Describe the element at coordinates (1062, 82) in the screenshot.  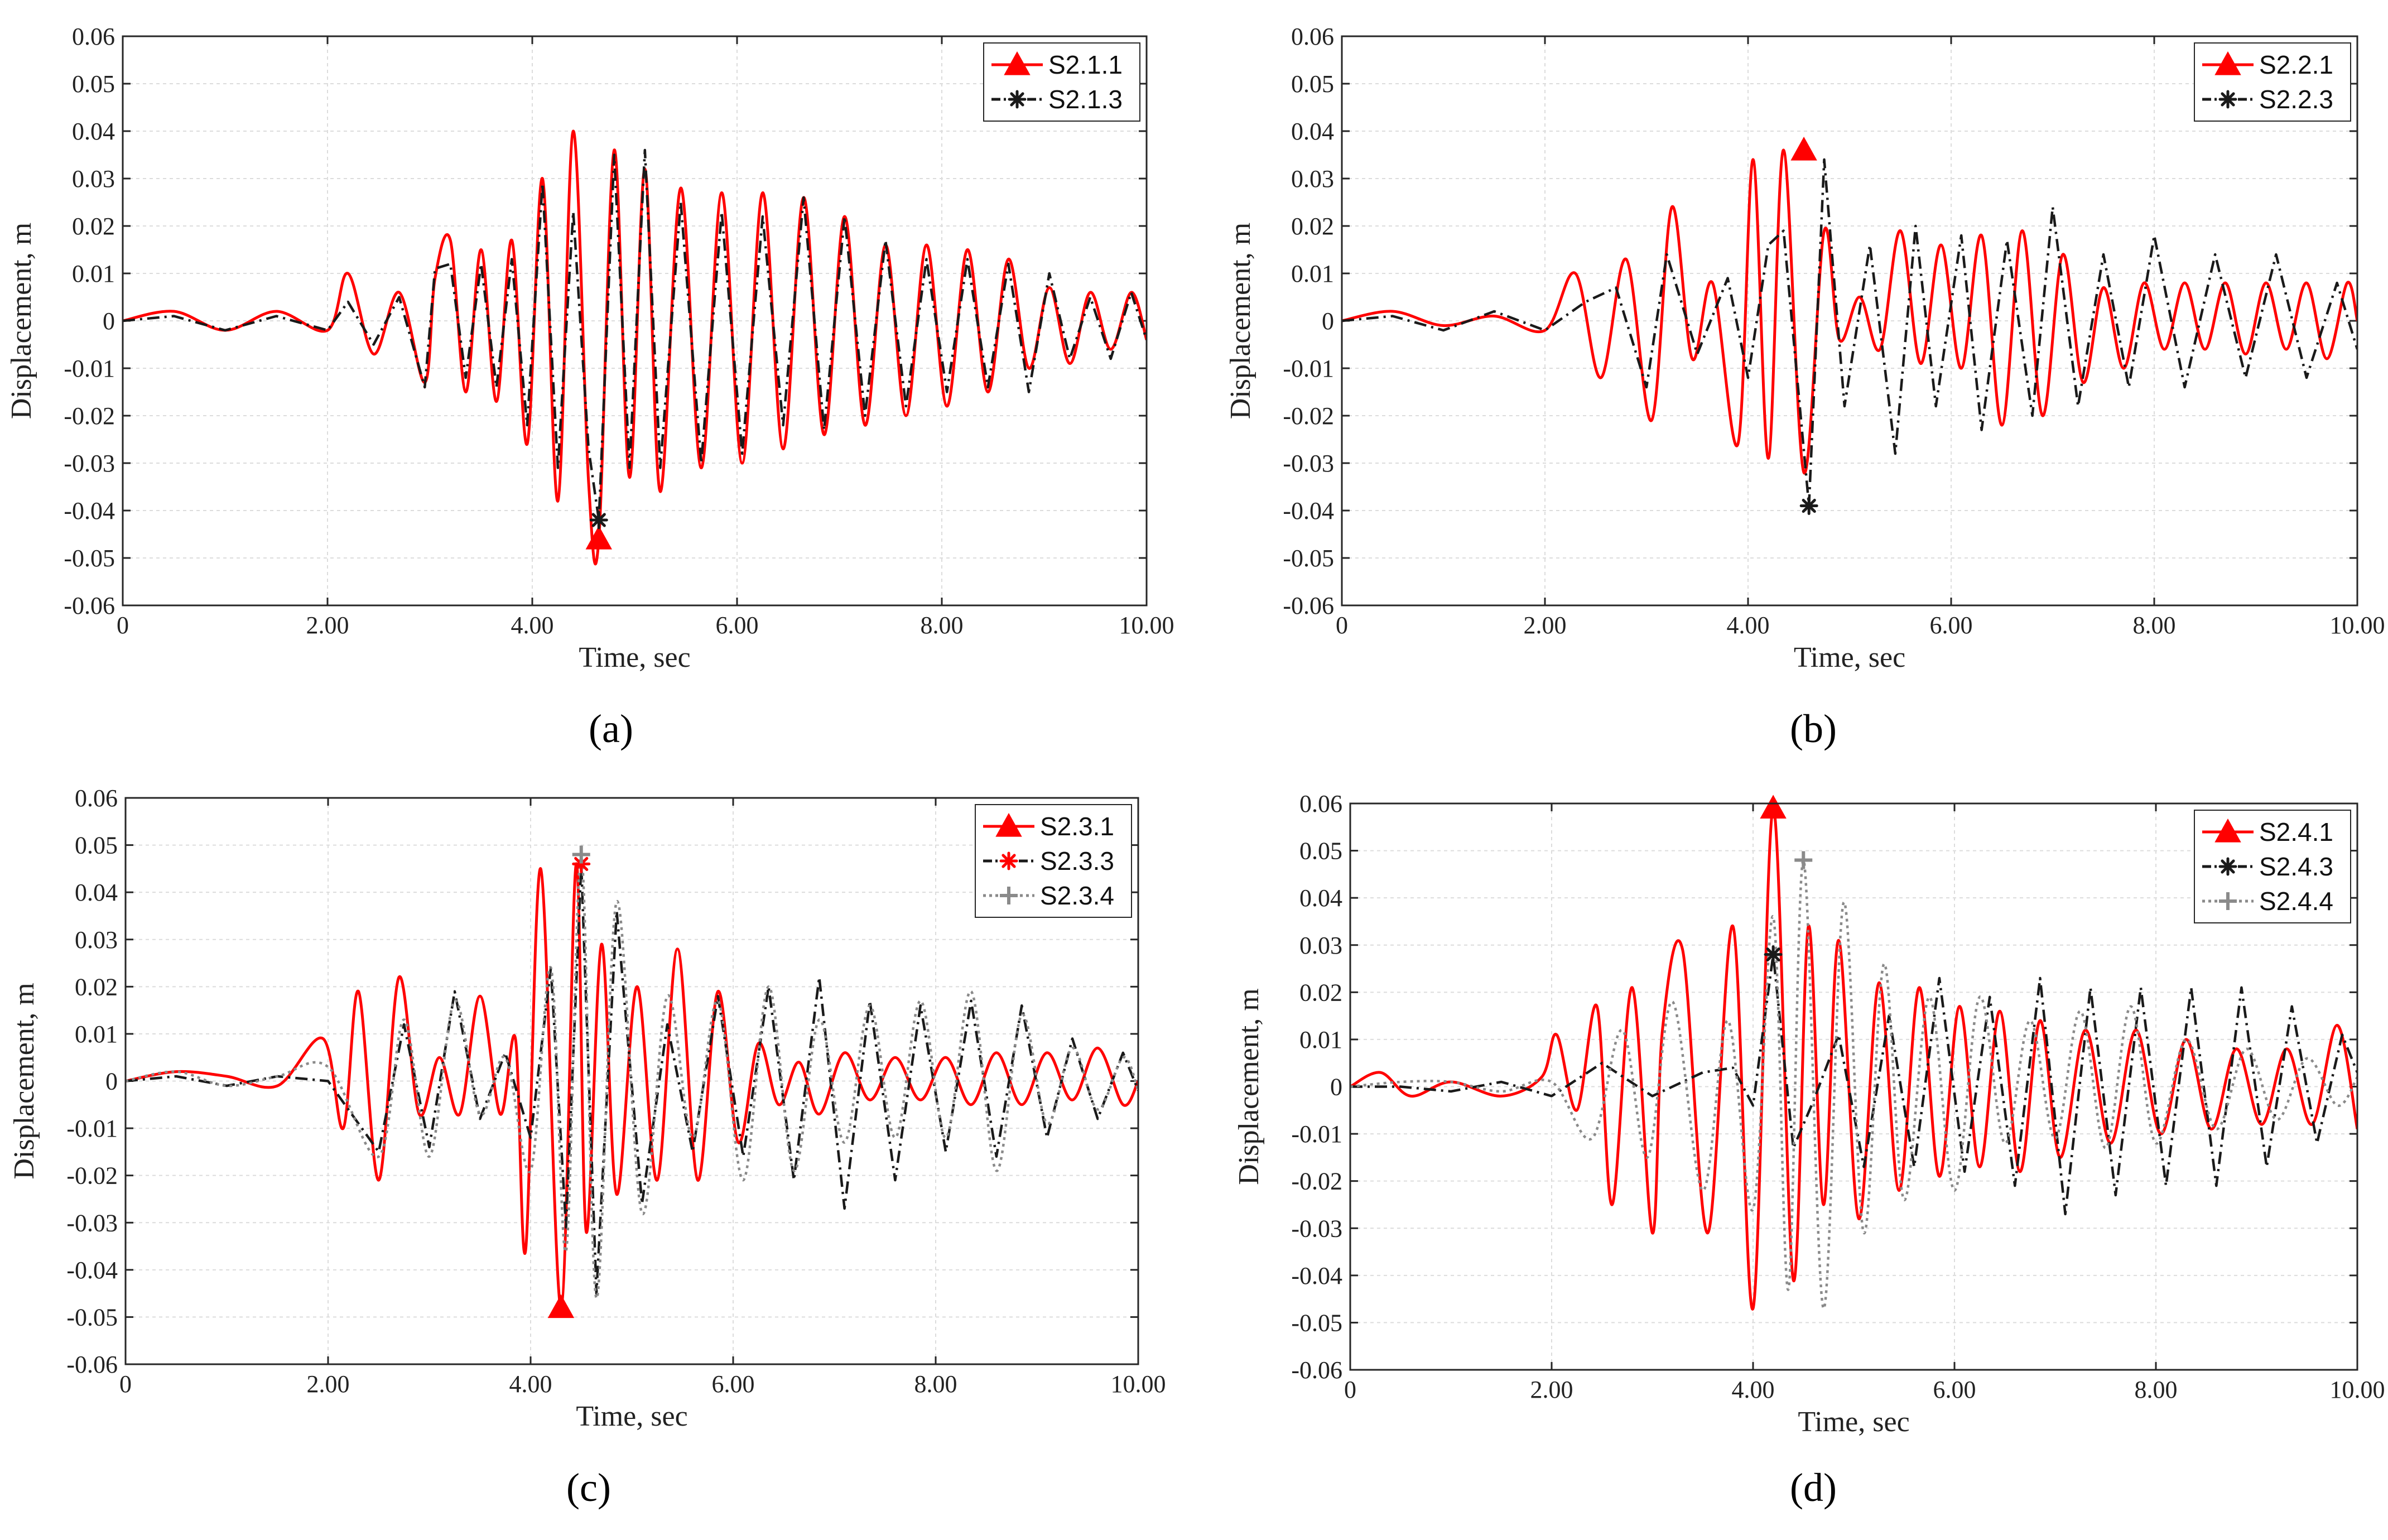
I see `legend-box` at that location.